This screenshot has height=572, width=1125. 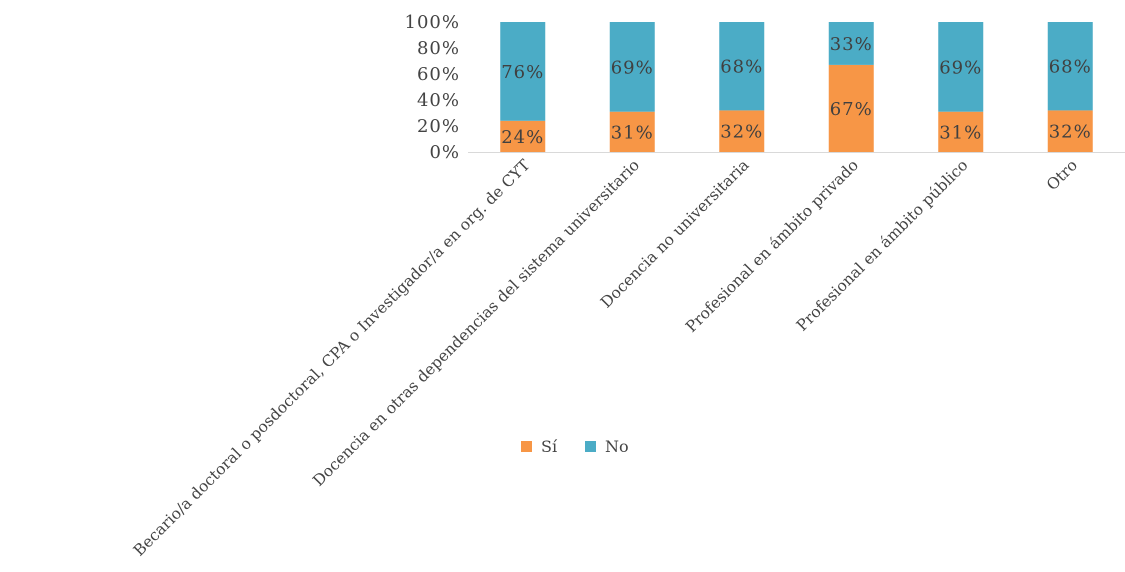 I want to click on data-label: 67%, so click(x=851, y=109).